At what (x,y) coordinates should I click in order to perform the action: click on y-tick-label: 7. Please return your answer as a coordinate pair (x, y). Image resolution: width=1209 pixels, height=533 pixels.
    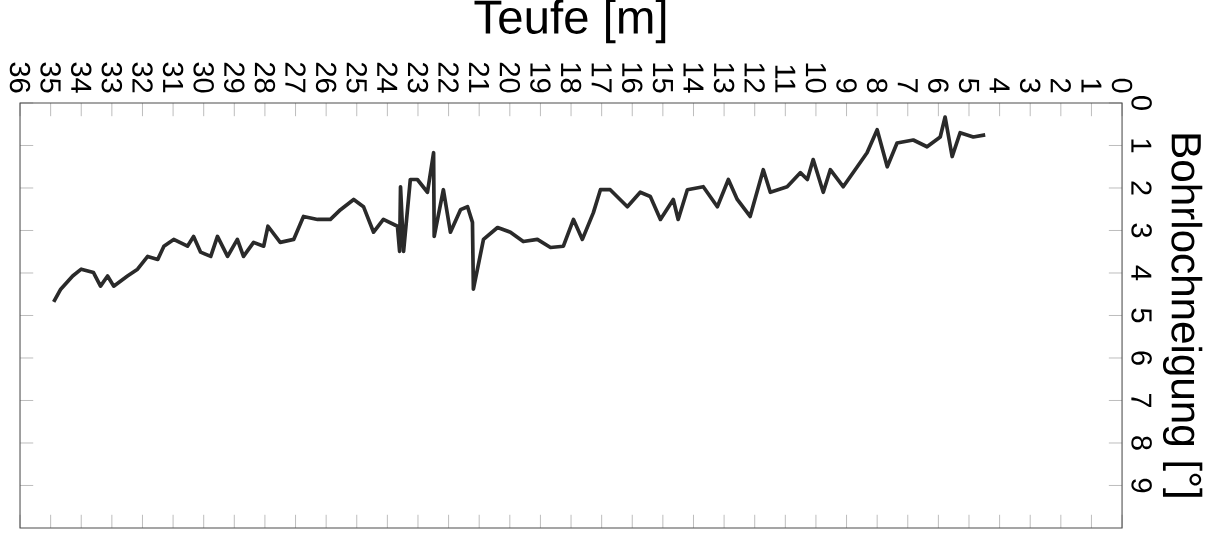
    Looking at the image, I should click on (1141, 400).